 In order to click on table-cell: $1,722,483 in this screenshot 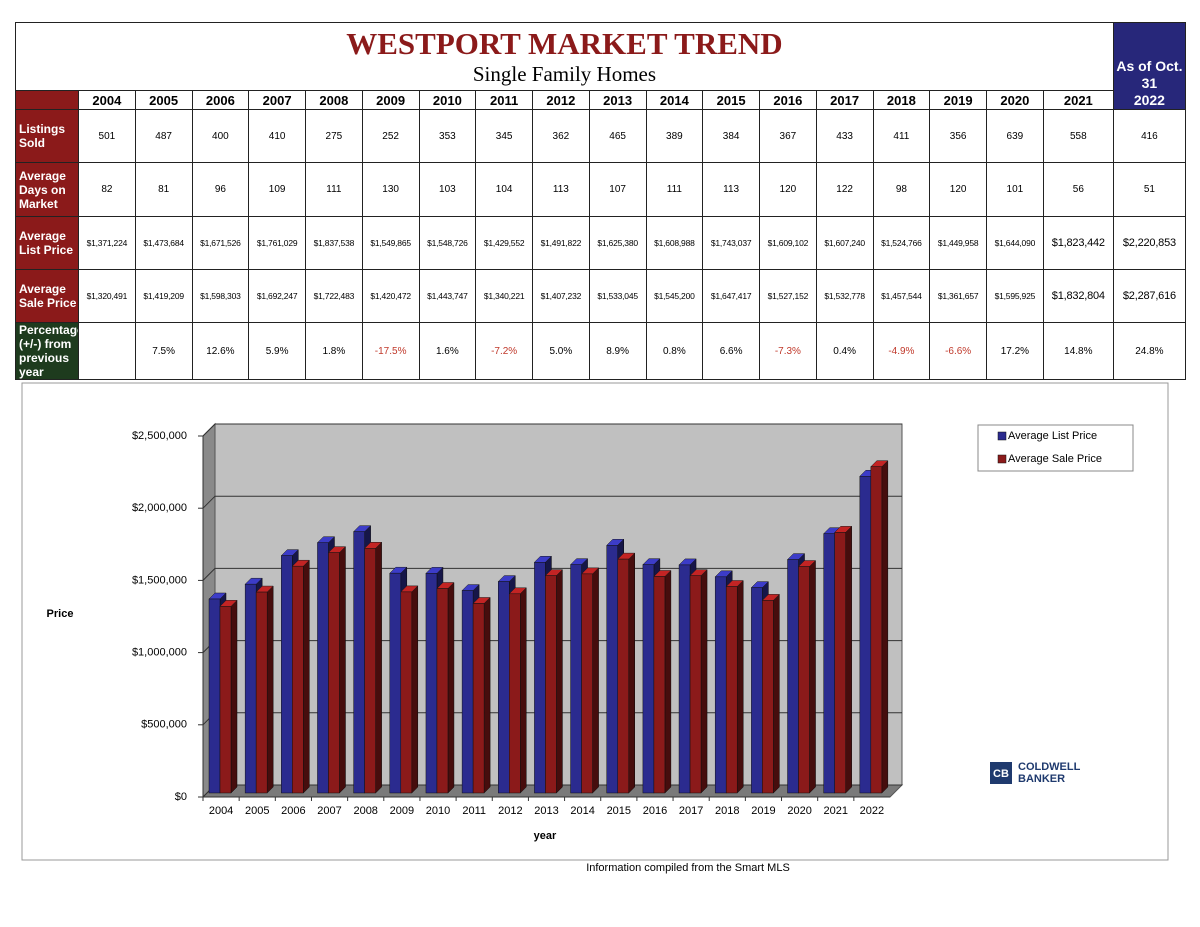, I will do `click(334, 296)`.